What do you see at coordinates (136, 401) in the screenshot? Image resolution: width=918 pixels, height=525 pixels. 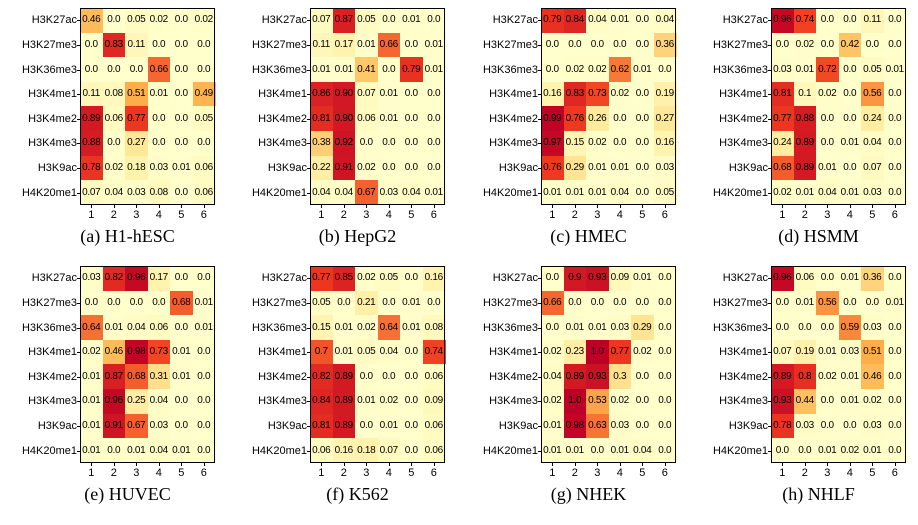 I see `cell-value-label: 0.25` at bounding box center [136, 401].